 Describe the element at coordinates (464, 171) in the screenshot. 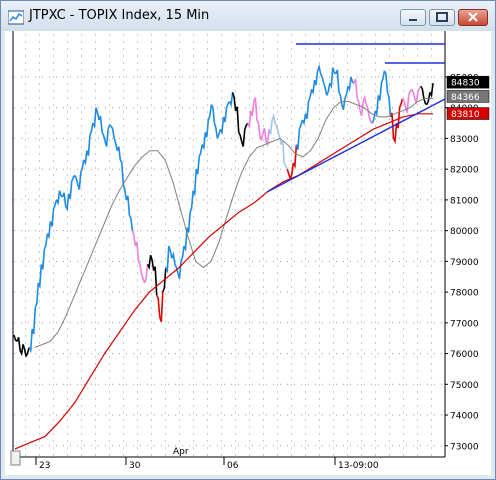

I see `y-tick-label: 82000` at that location.